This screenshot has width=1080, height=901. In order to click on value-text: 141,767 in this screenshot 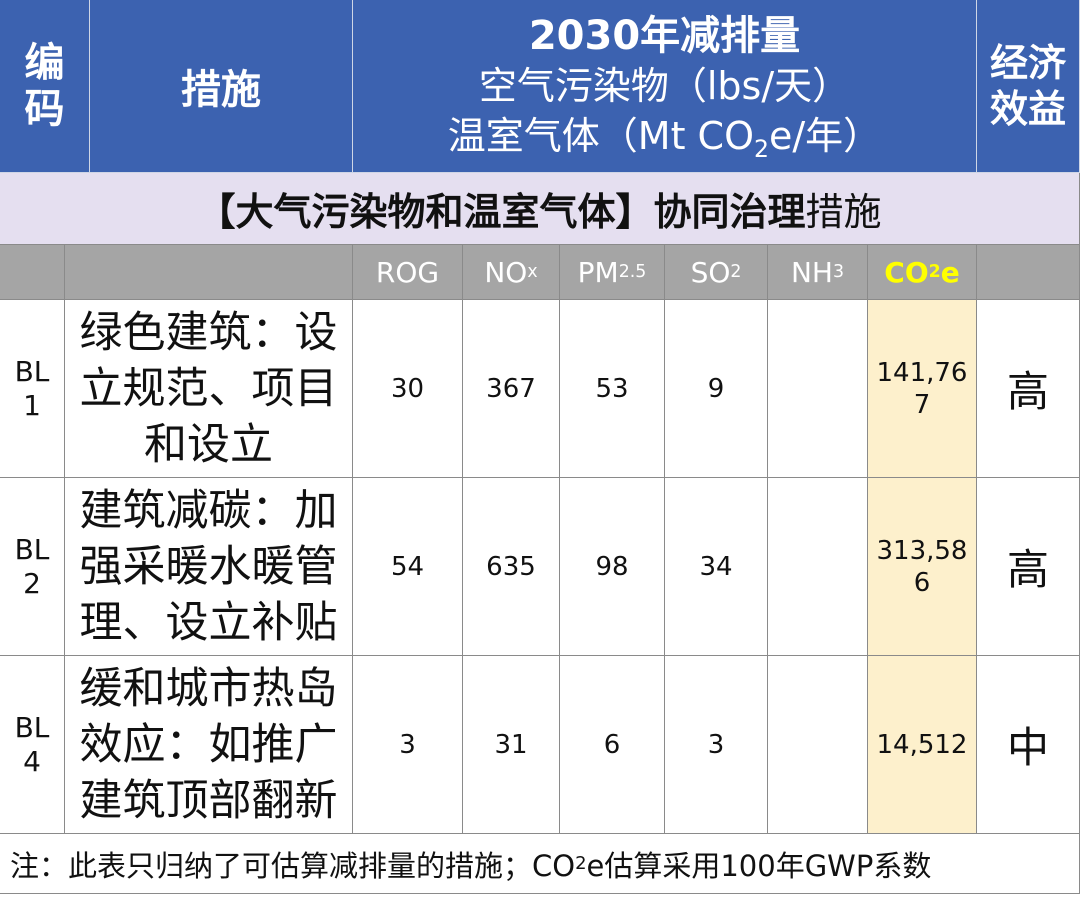, I will do `click(922, 389)`.